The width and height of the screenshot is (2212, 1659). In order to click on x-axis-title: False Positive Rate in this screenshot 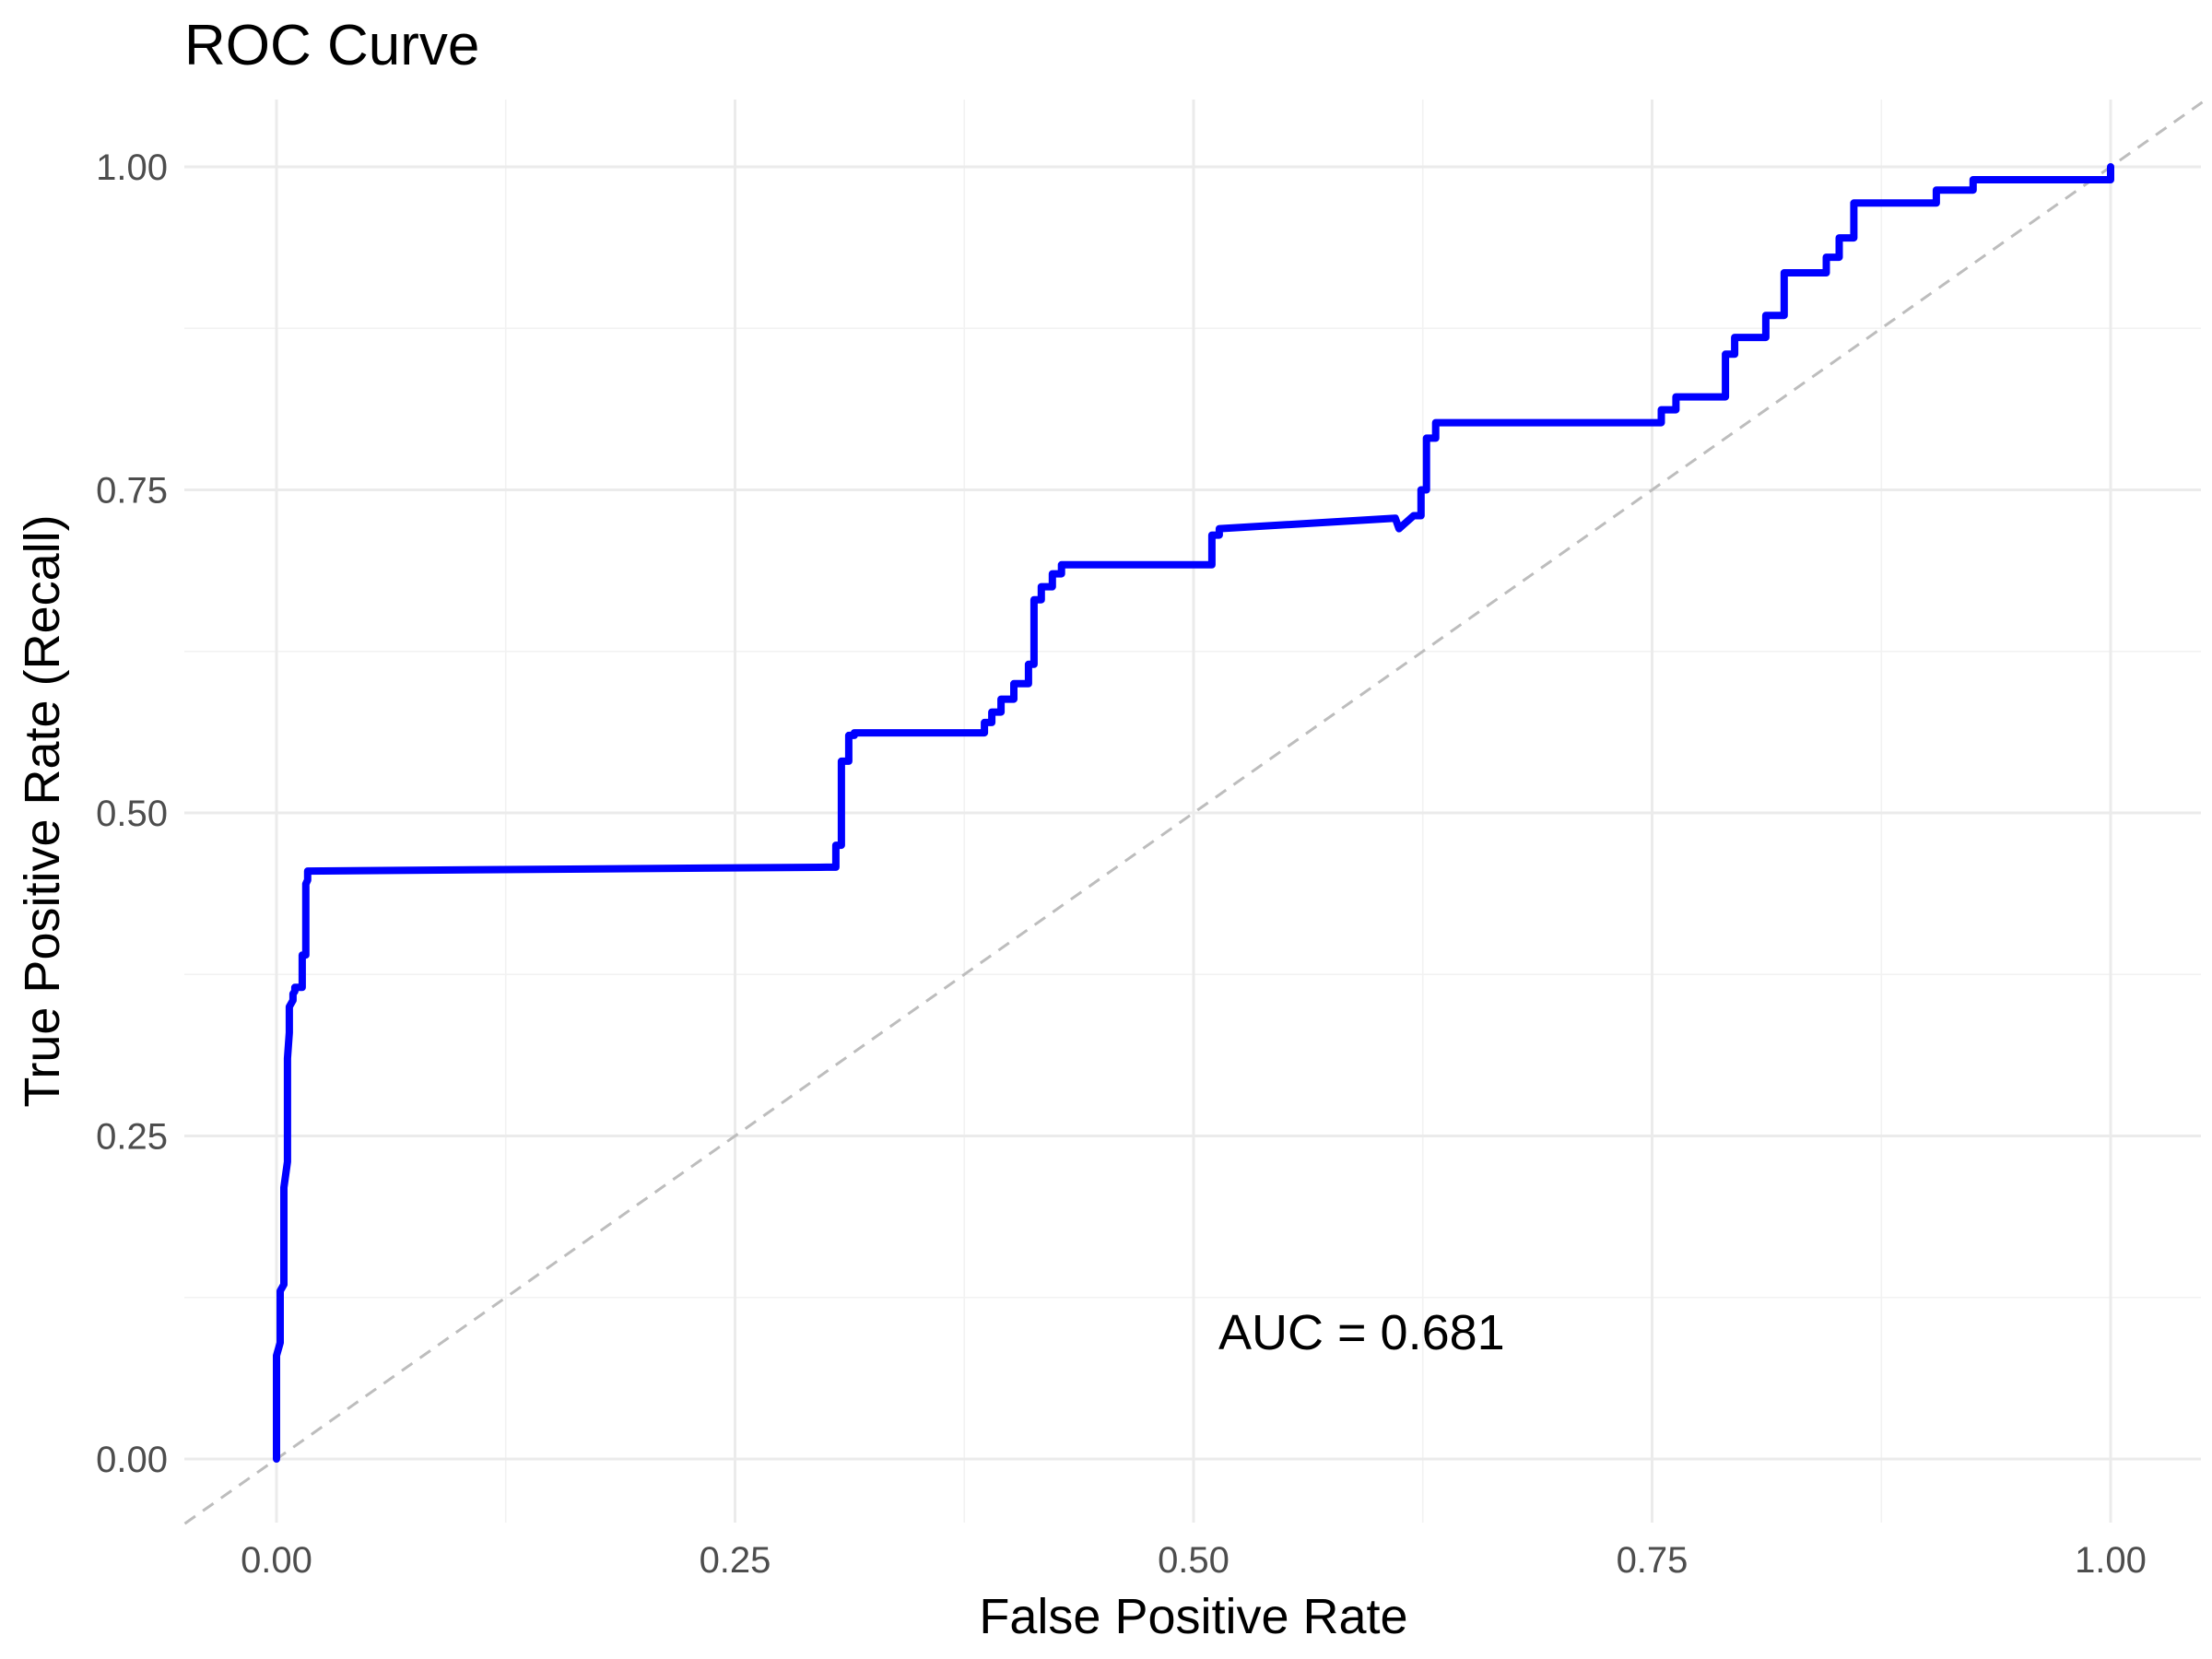, I will do `click(1193, 1616)`.